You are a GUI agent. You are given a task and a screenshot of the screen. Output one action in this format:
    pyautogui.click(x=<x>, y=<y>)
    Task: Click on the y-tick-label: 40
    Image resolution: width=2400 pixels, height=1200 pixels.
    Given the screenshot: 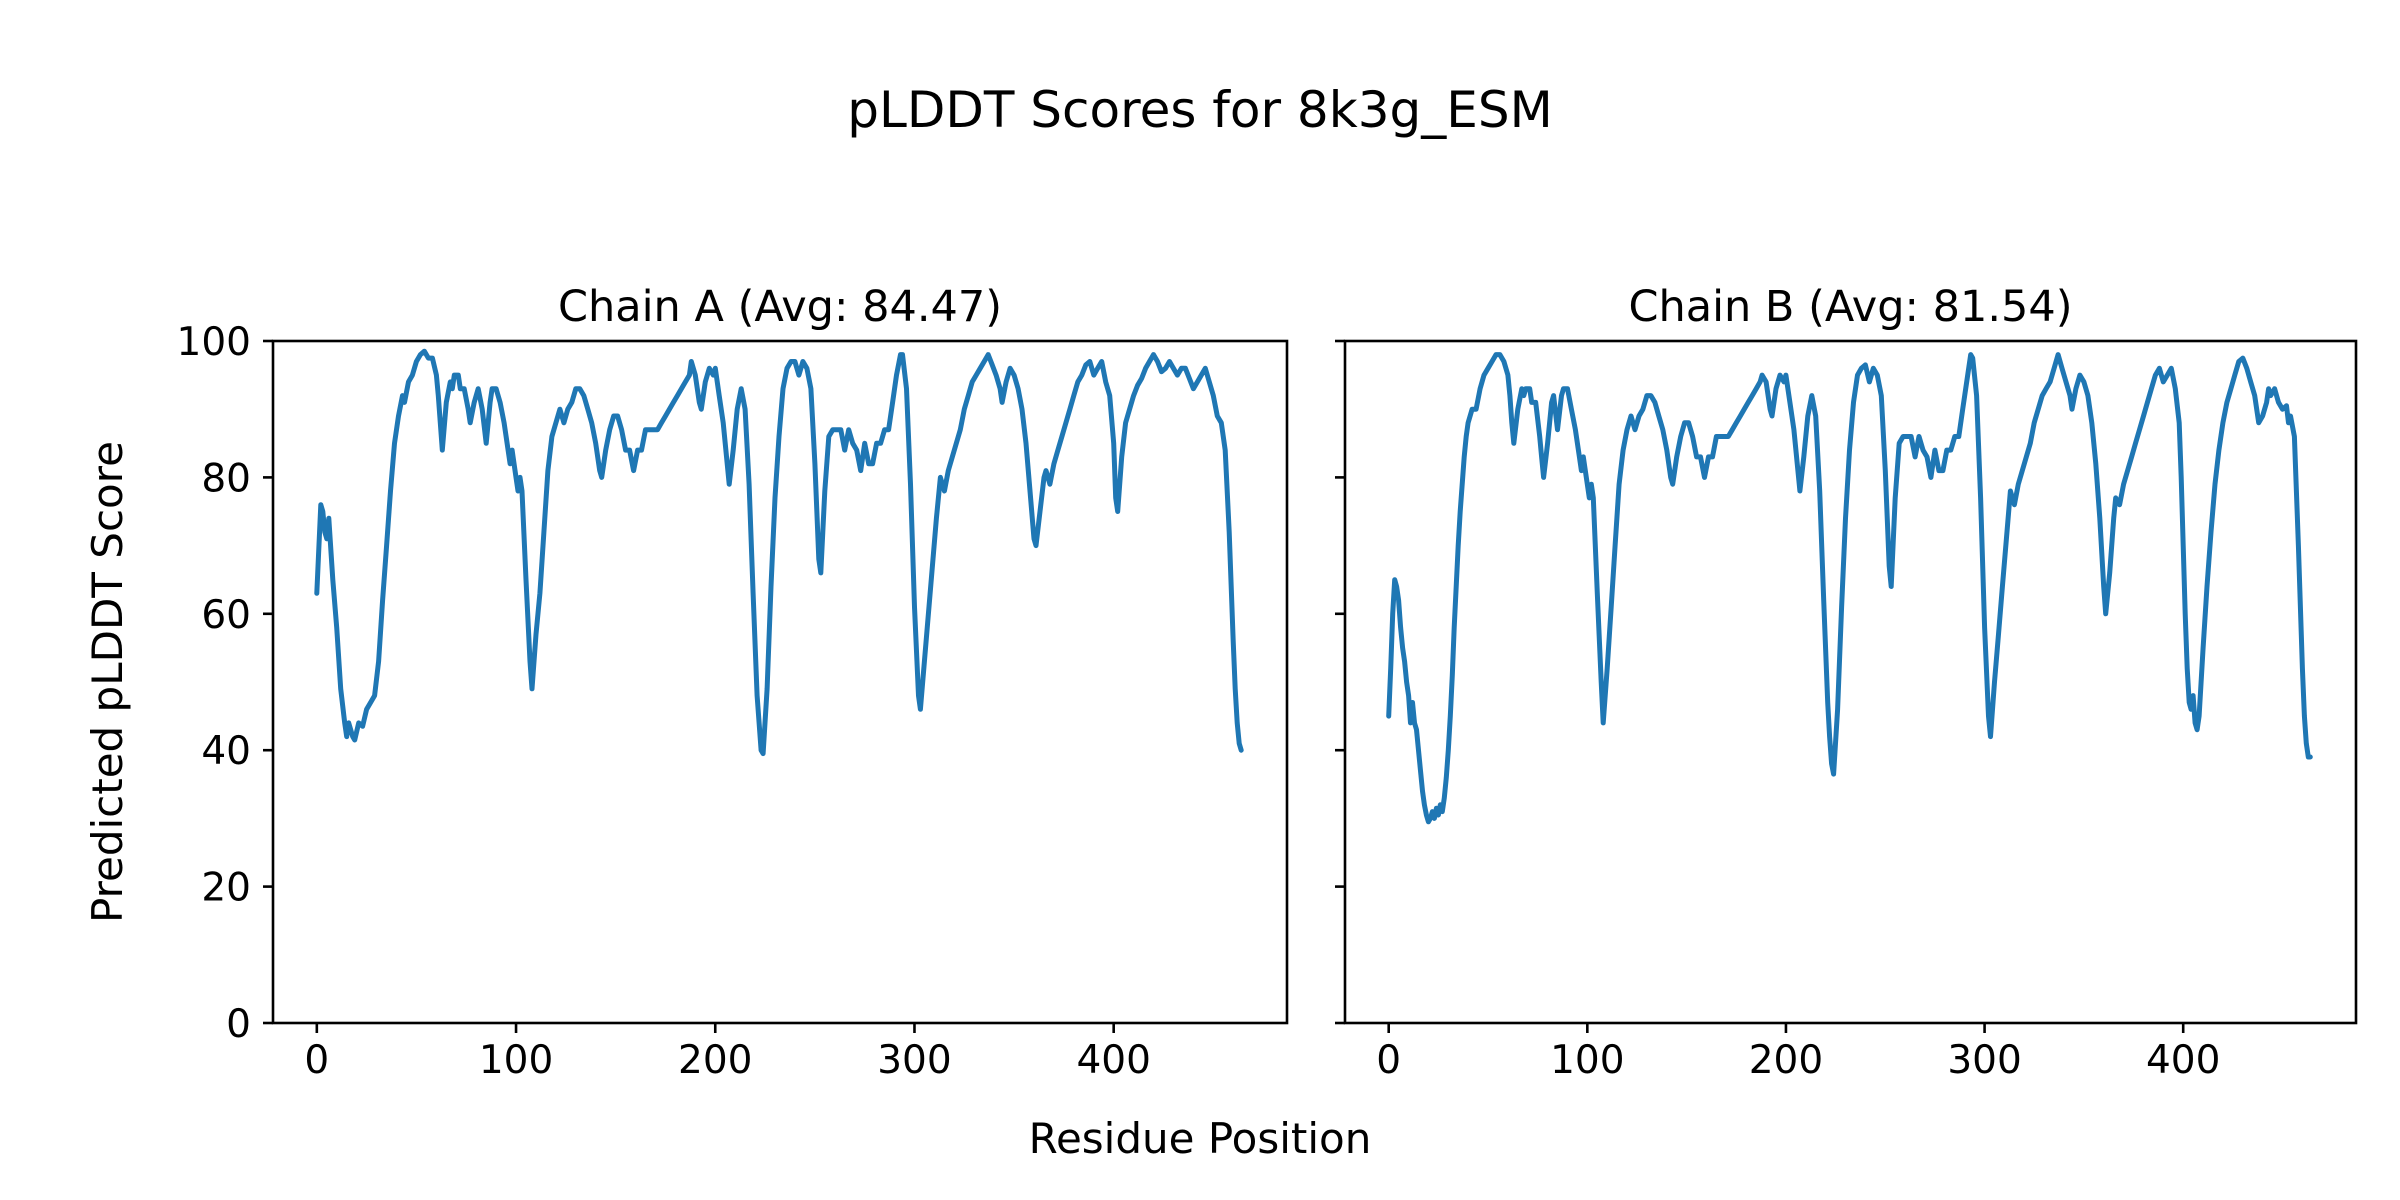 What is the action you would take?
    pyautogui.click(x=226, y=751)
    